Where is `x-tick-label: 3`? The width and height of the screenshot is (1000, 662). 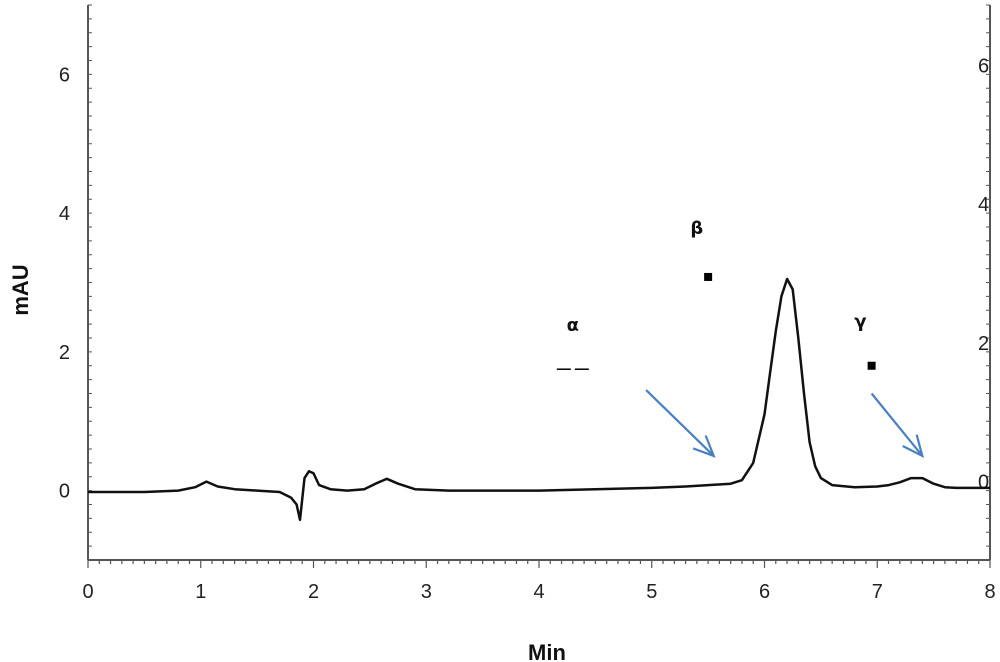
x-tick-label: 3 is located at coordinates (426, 592).